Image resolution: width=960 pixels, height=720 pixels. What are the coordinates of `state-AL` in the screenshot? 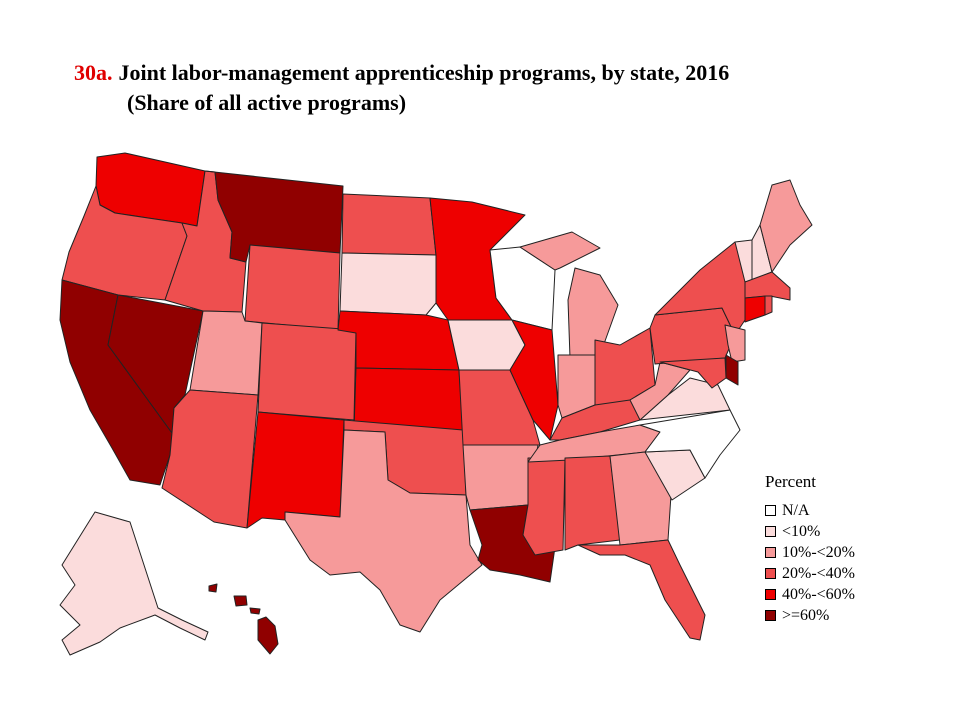 It's located at (592, 503).